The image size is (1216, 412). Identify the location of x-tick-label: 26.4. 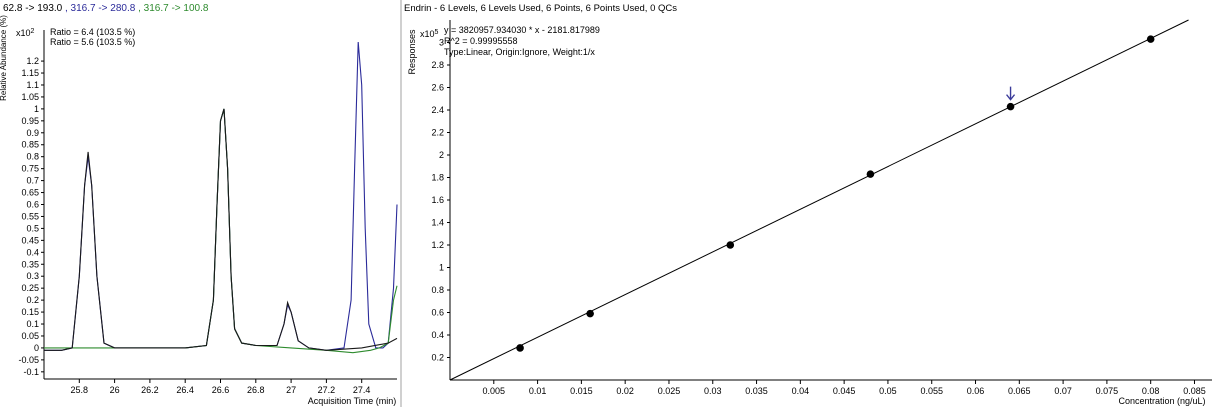
(185, 390).